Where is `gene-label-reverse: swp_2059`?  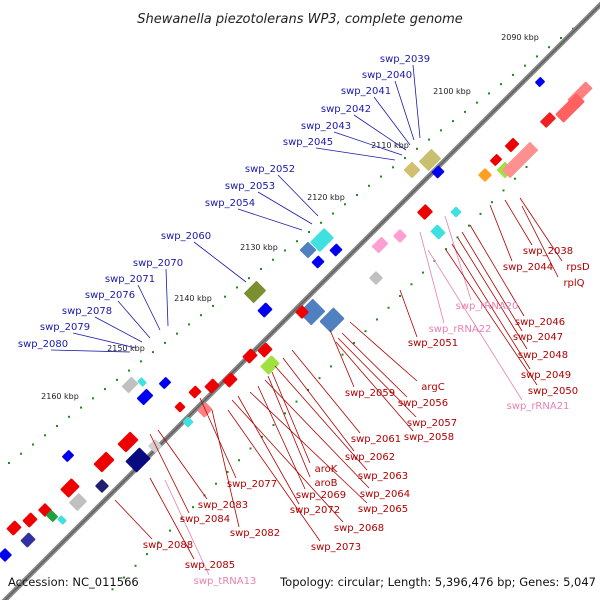
gene-label-reverse: swp_2059 is located at coordinates (370, 393).